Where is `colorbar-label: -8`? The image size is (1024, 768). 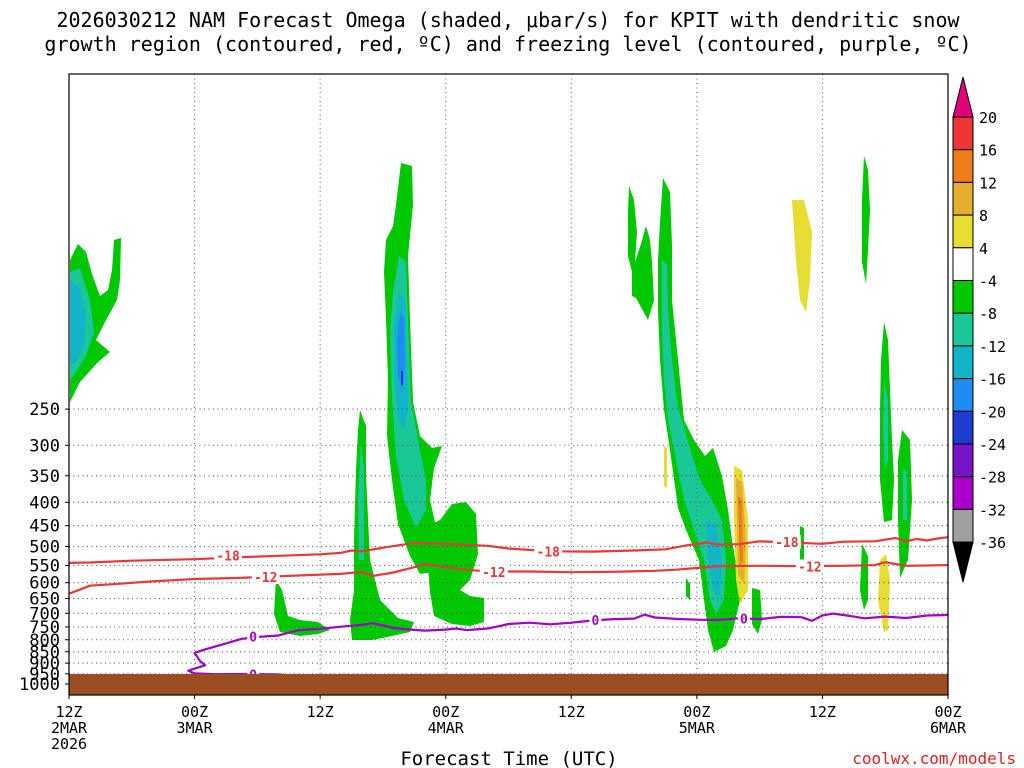
colorbar-label: -8 is located at coordinates (988, 314).